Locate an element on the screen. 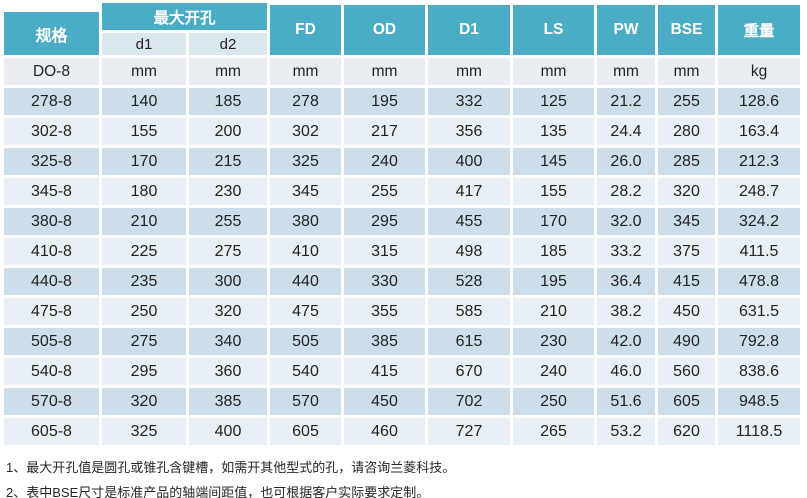 The image size is (807, 498). value-cell: 46.0 is located at coordinates (626, 371).